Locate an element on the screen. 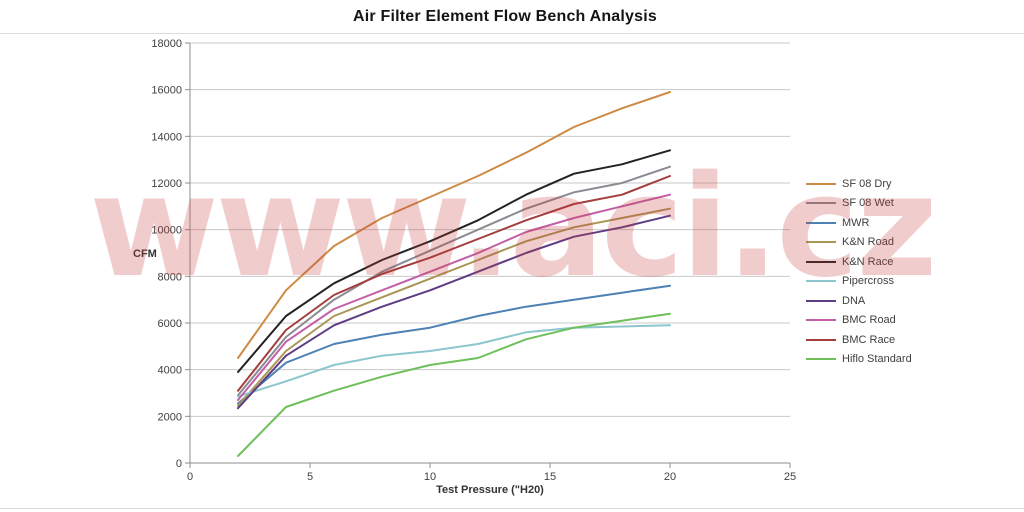 The height and width of the screenshot is (512, 1024). legend-item-hiflo-standard: Hiflo Standard is located at coordinates (859, 360).